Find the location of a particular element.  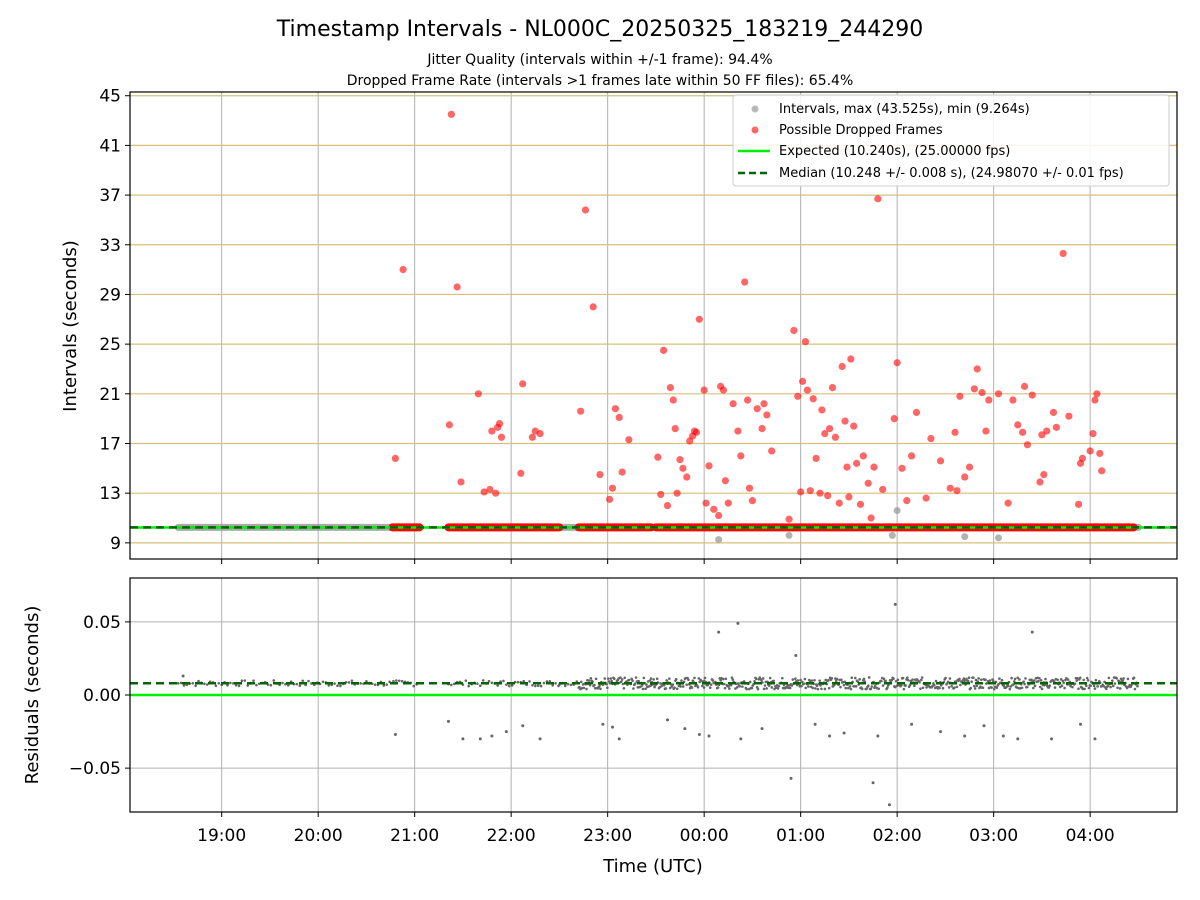

interval-point is located at coordinates (998, 538).